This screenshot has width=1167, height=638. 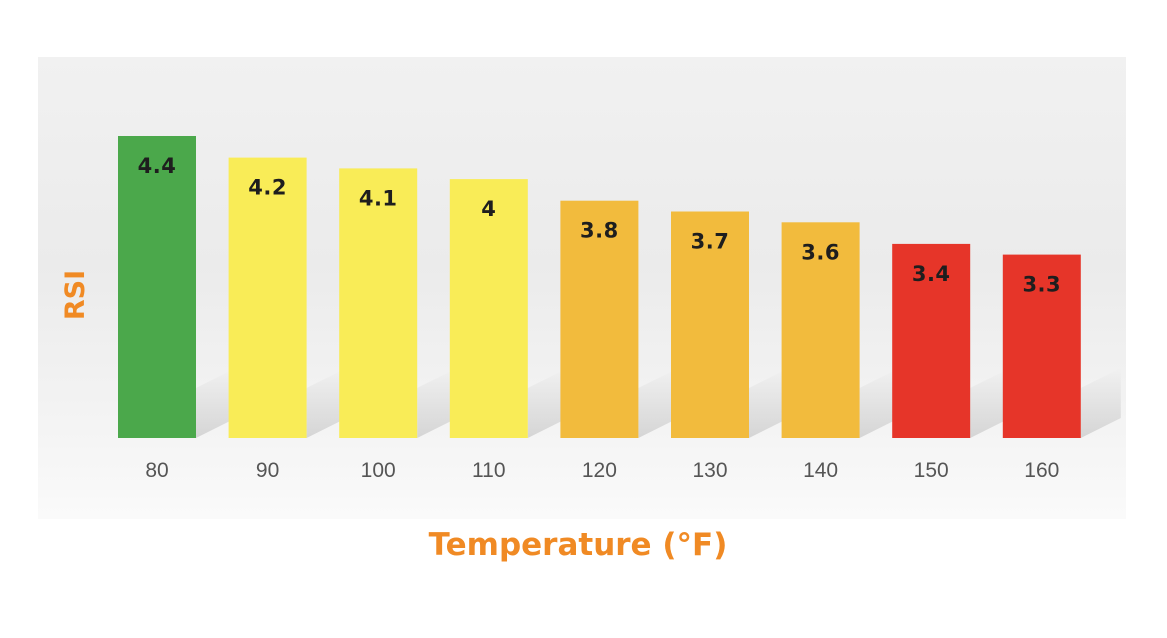 What do you see at coordinates (157, 166) in the screenshot?
I see `value-label-80: 4.4` at bounding box center [157, 166].